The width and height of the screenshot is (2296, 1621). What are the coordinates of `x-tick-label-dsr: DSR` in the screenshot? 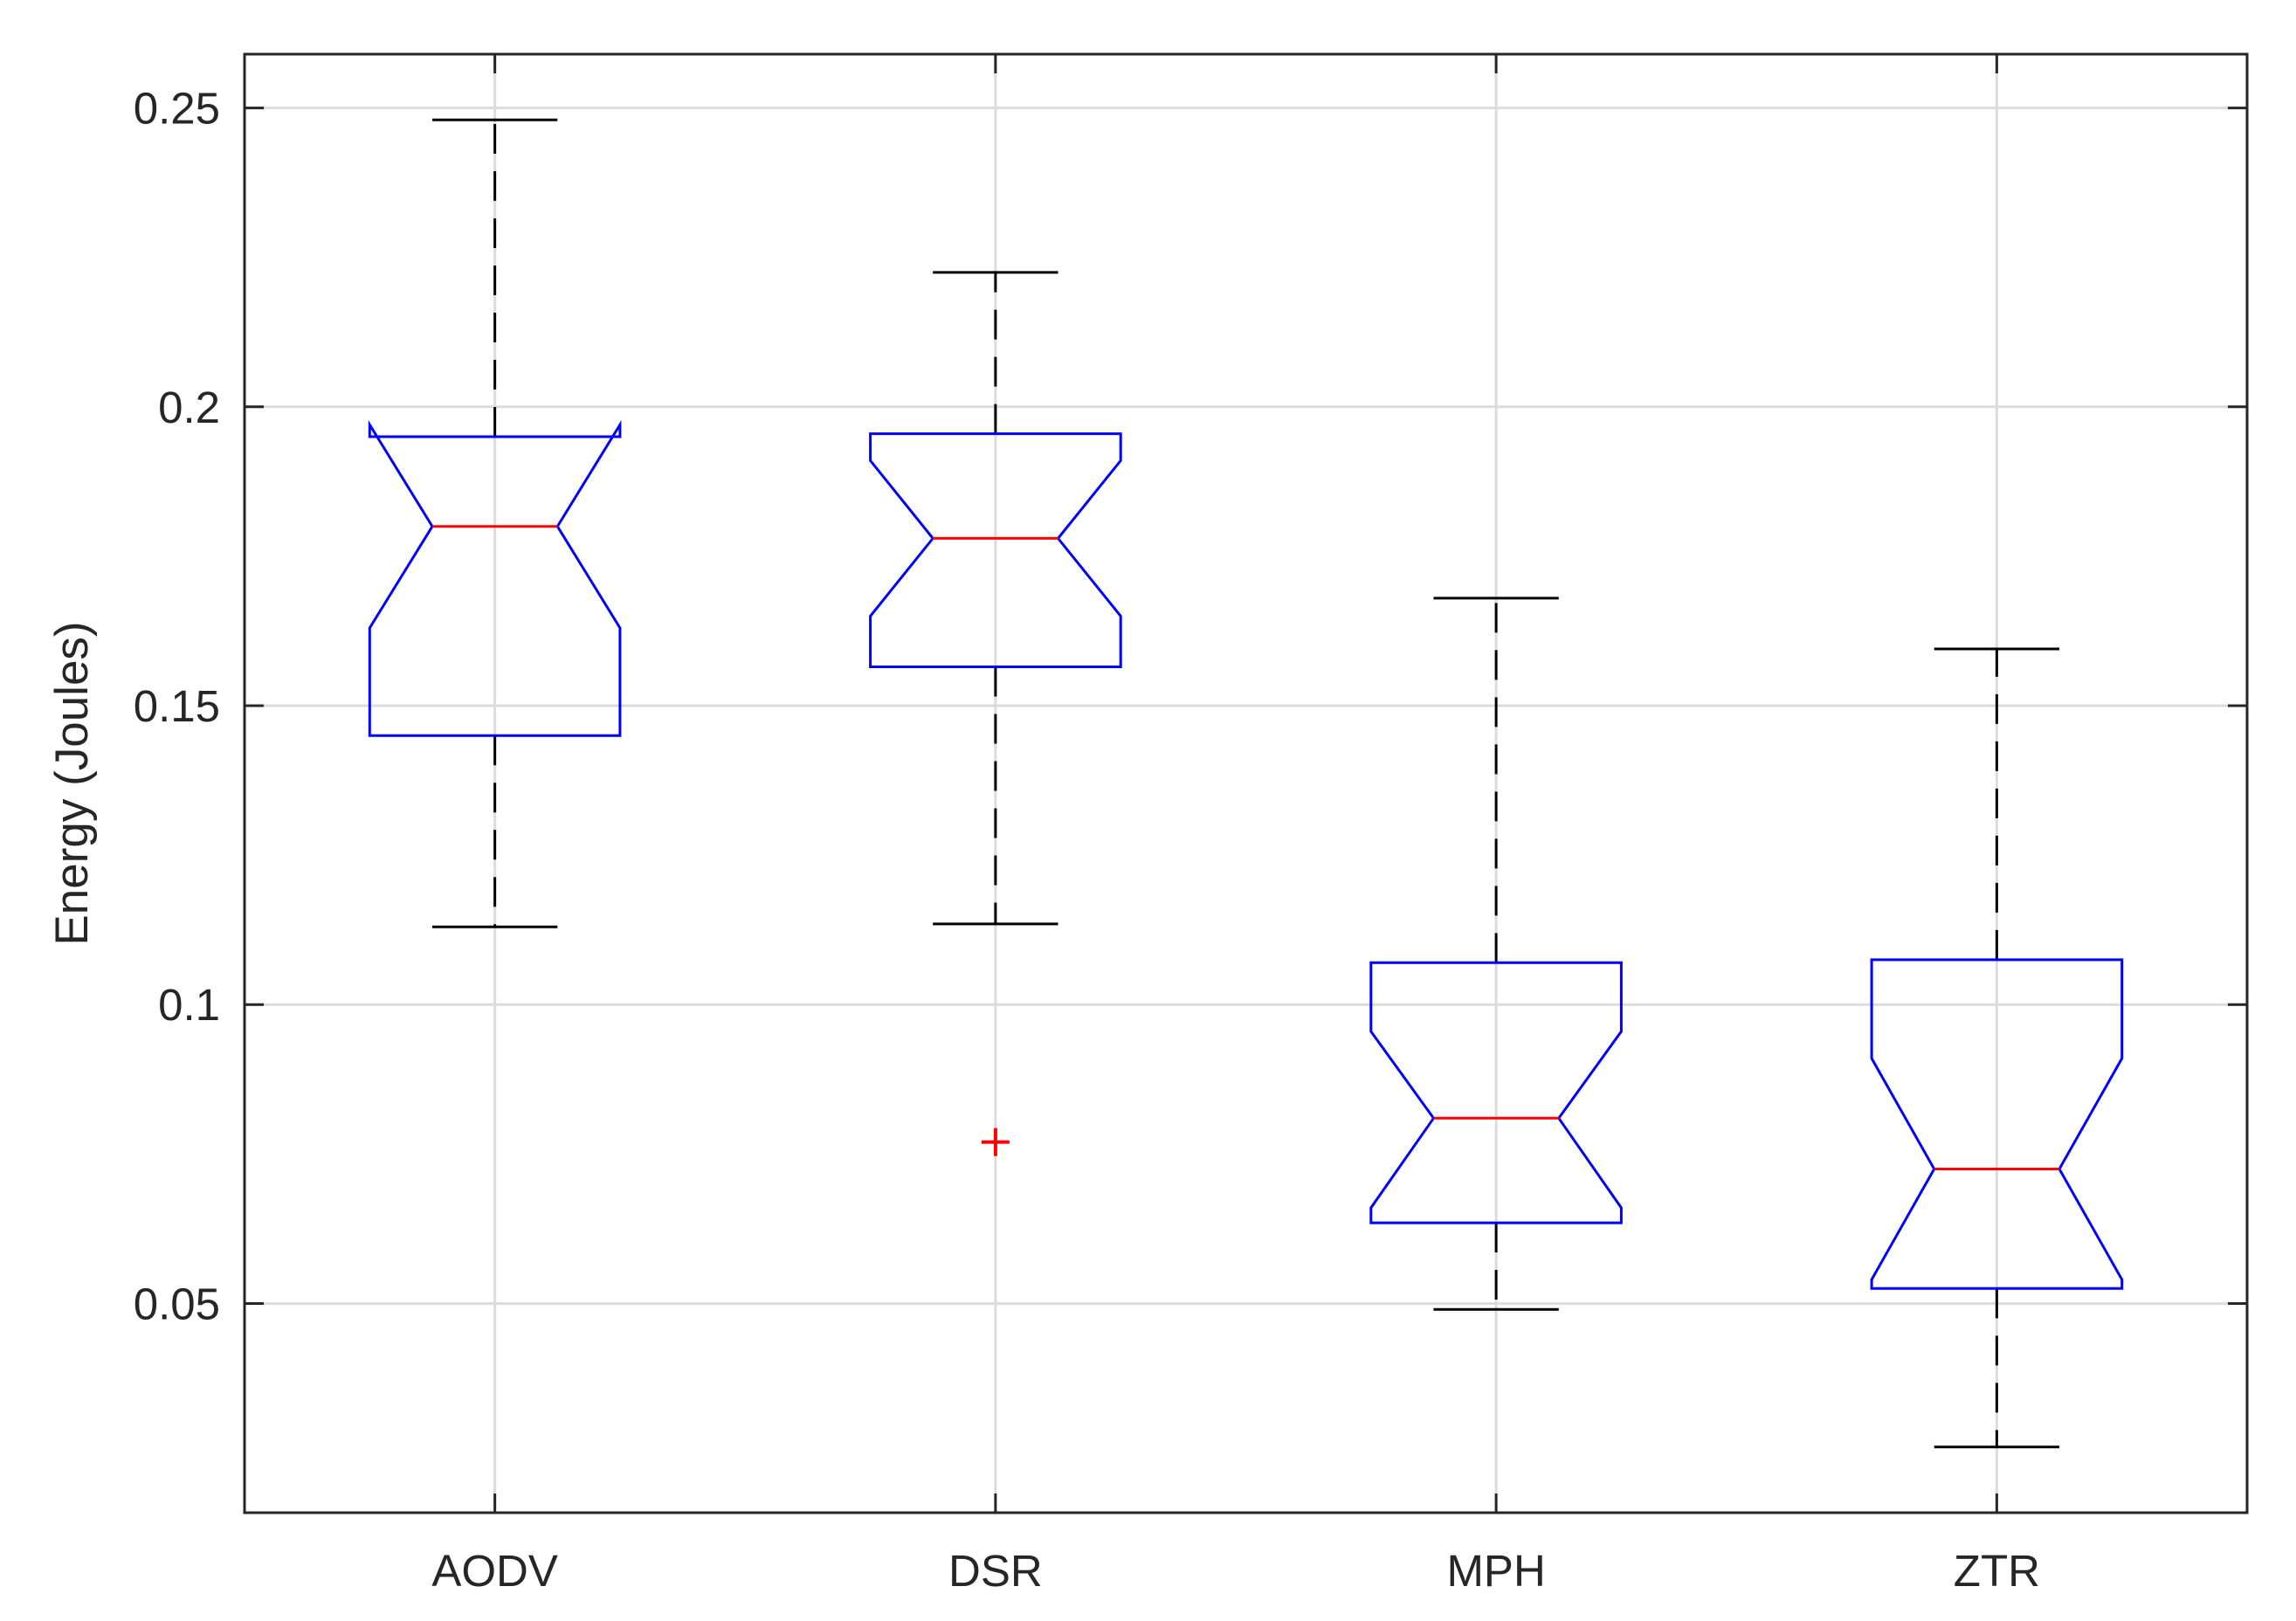 It's located at (995, 1571).